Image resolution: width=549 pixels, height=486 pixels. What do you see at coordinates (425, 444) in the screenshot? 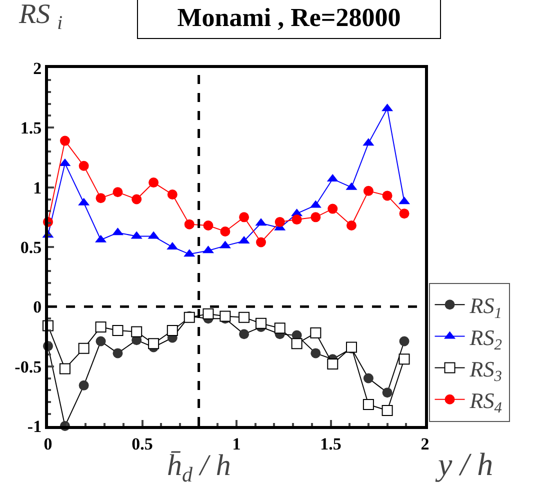
I see `x-tick-label: 2` at bounding box center [425, 444].